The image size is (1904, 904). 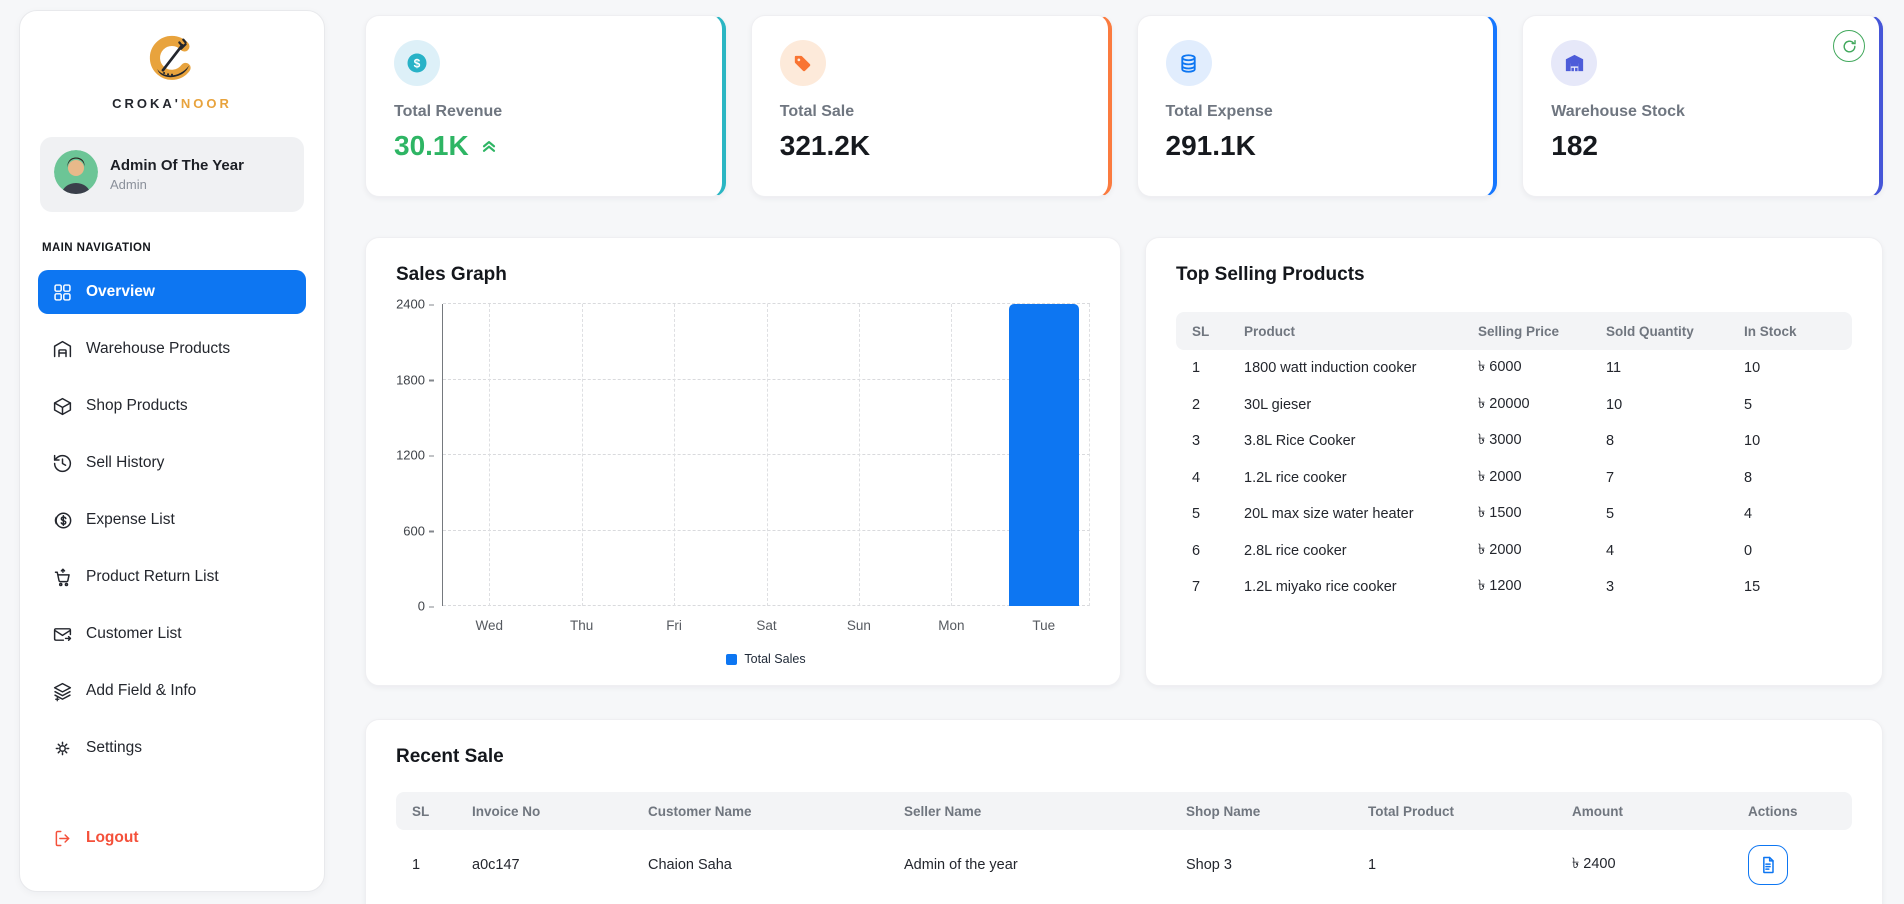 I want to click on invoice-action-button, so click(x=1768, y=865).